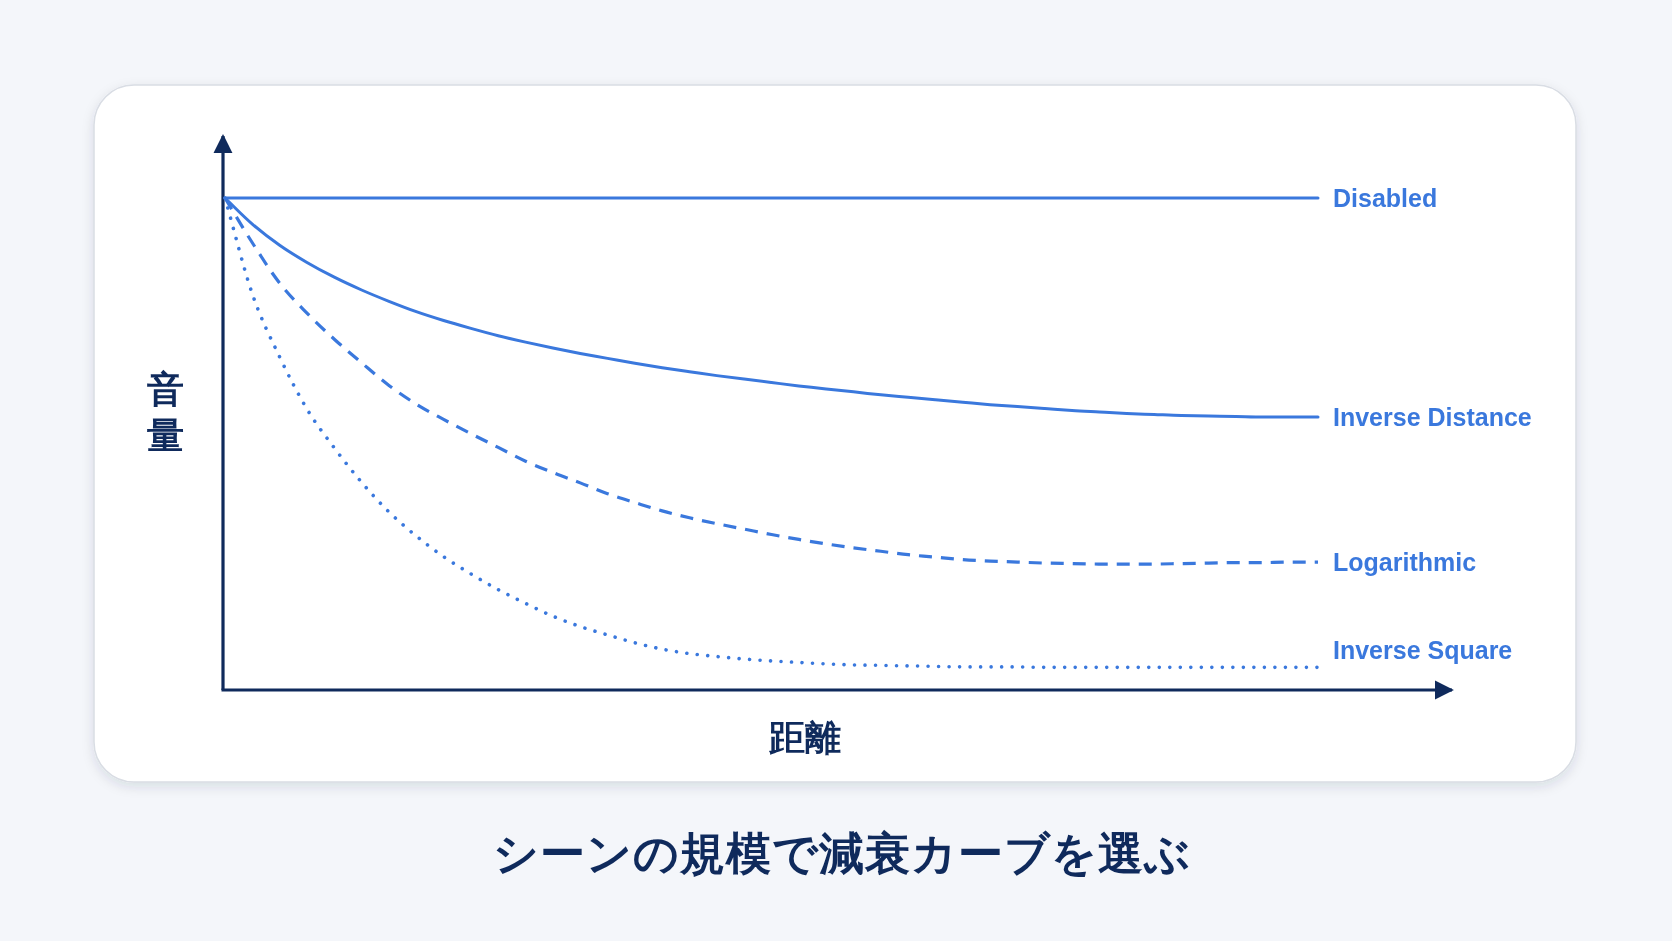 This screenshot has width=1672, height=941. What do you see at coordinates (1385, 198) in the screenshot?
I see `series-label: Disabled` at bounding box center [1385, 198].